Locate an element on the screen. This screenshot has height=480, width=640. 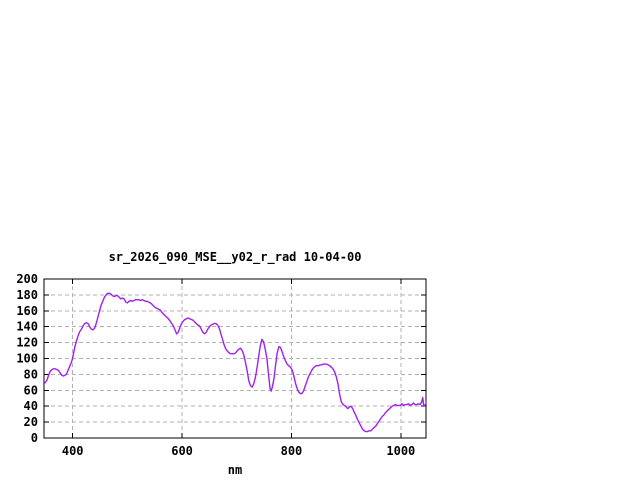
x-tick-label: 800 is located at coordinates (292, 451).